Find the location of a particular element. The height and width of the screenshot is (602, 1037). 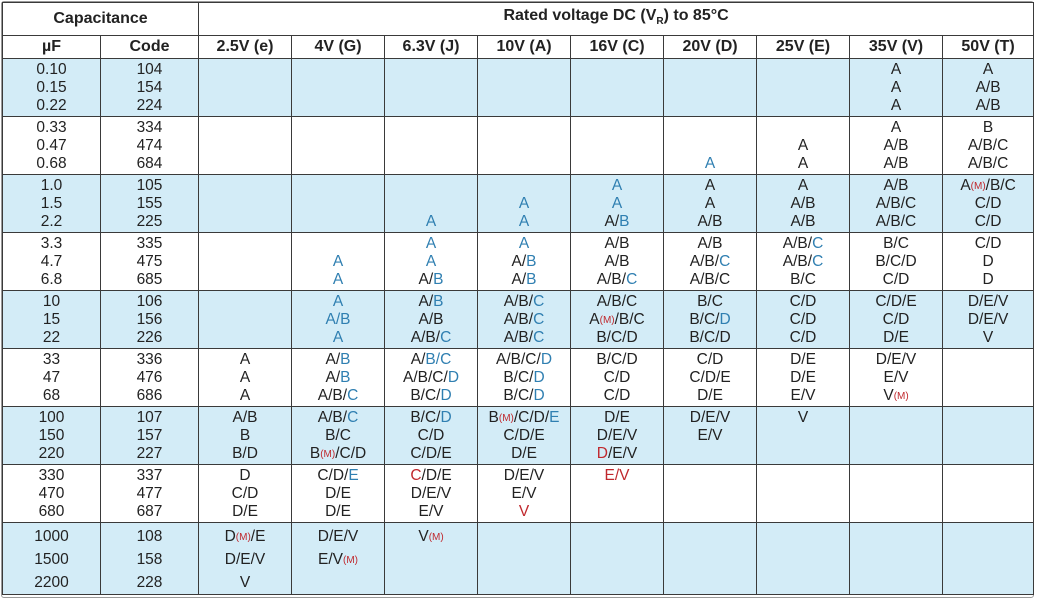

case-size-line: A(M)/B/C is located at coordinates (988, 186).